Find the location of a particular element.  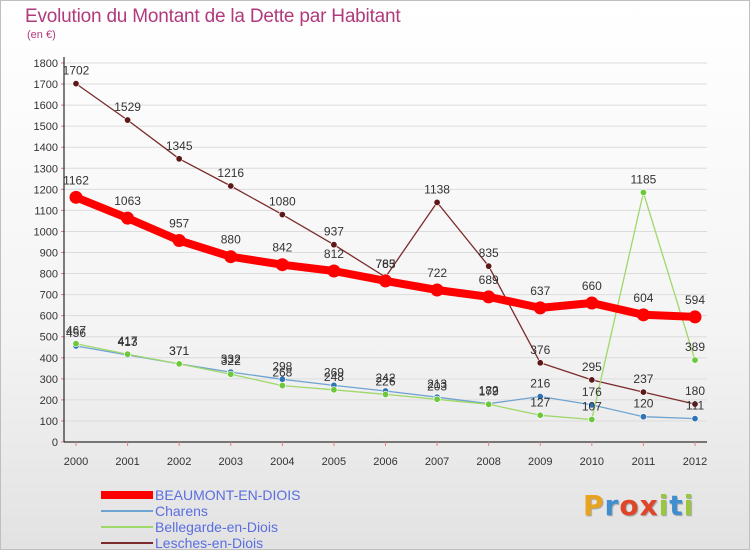

data-label: 765 is located at coordinates (385, 264).